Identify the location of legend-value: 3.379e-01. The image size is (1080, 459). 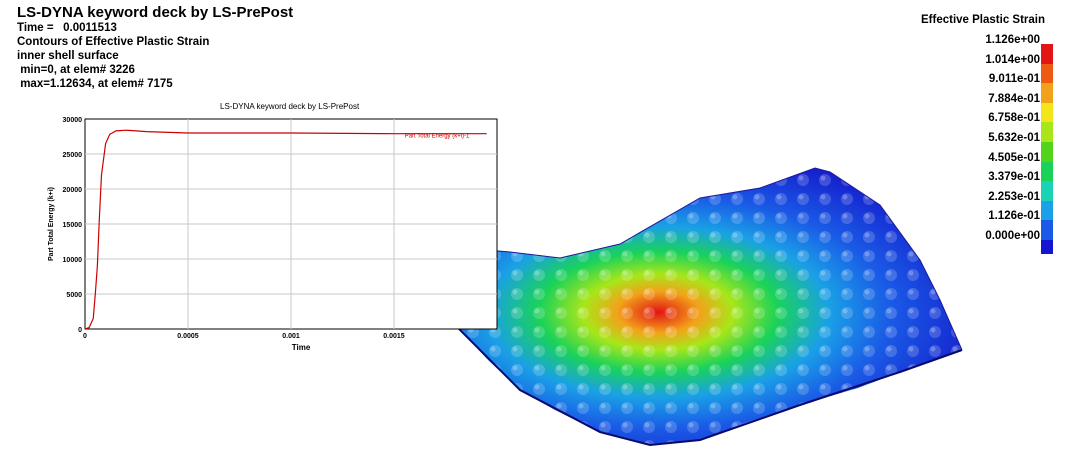
(1014, 177).